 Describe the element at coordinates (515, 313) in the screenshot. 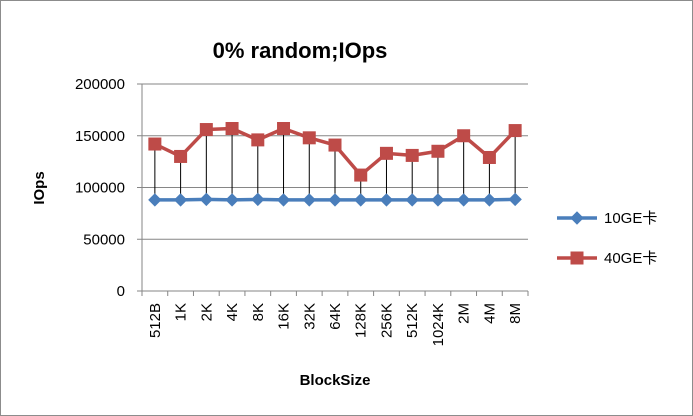

I see `x-tick-label: 8M` at that location.